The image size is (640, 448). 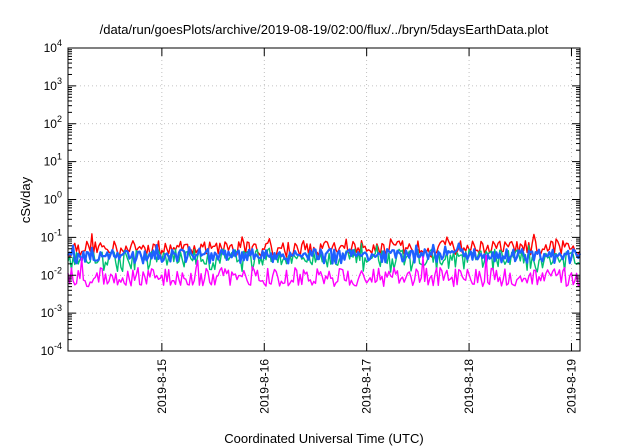 I want to click on y-tick-label: 10¹, so click(x=53, y=160).